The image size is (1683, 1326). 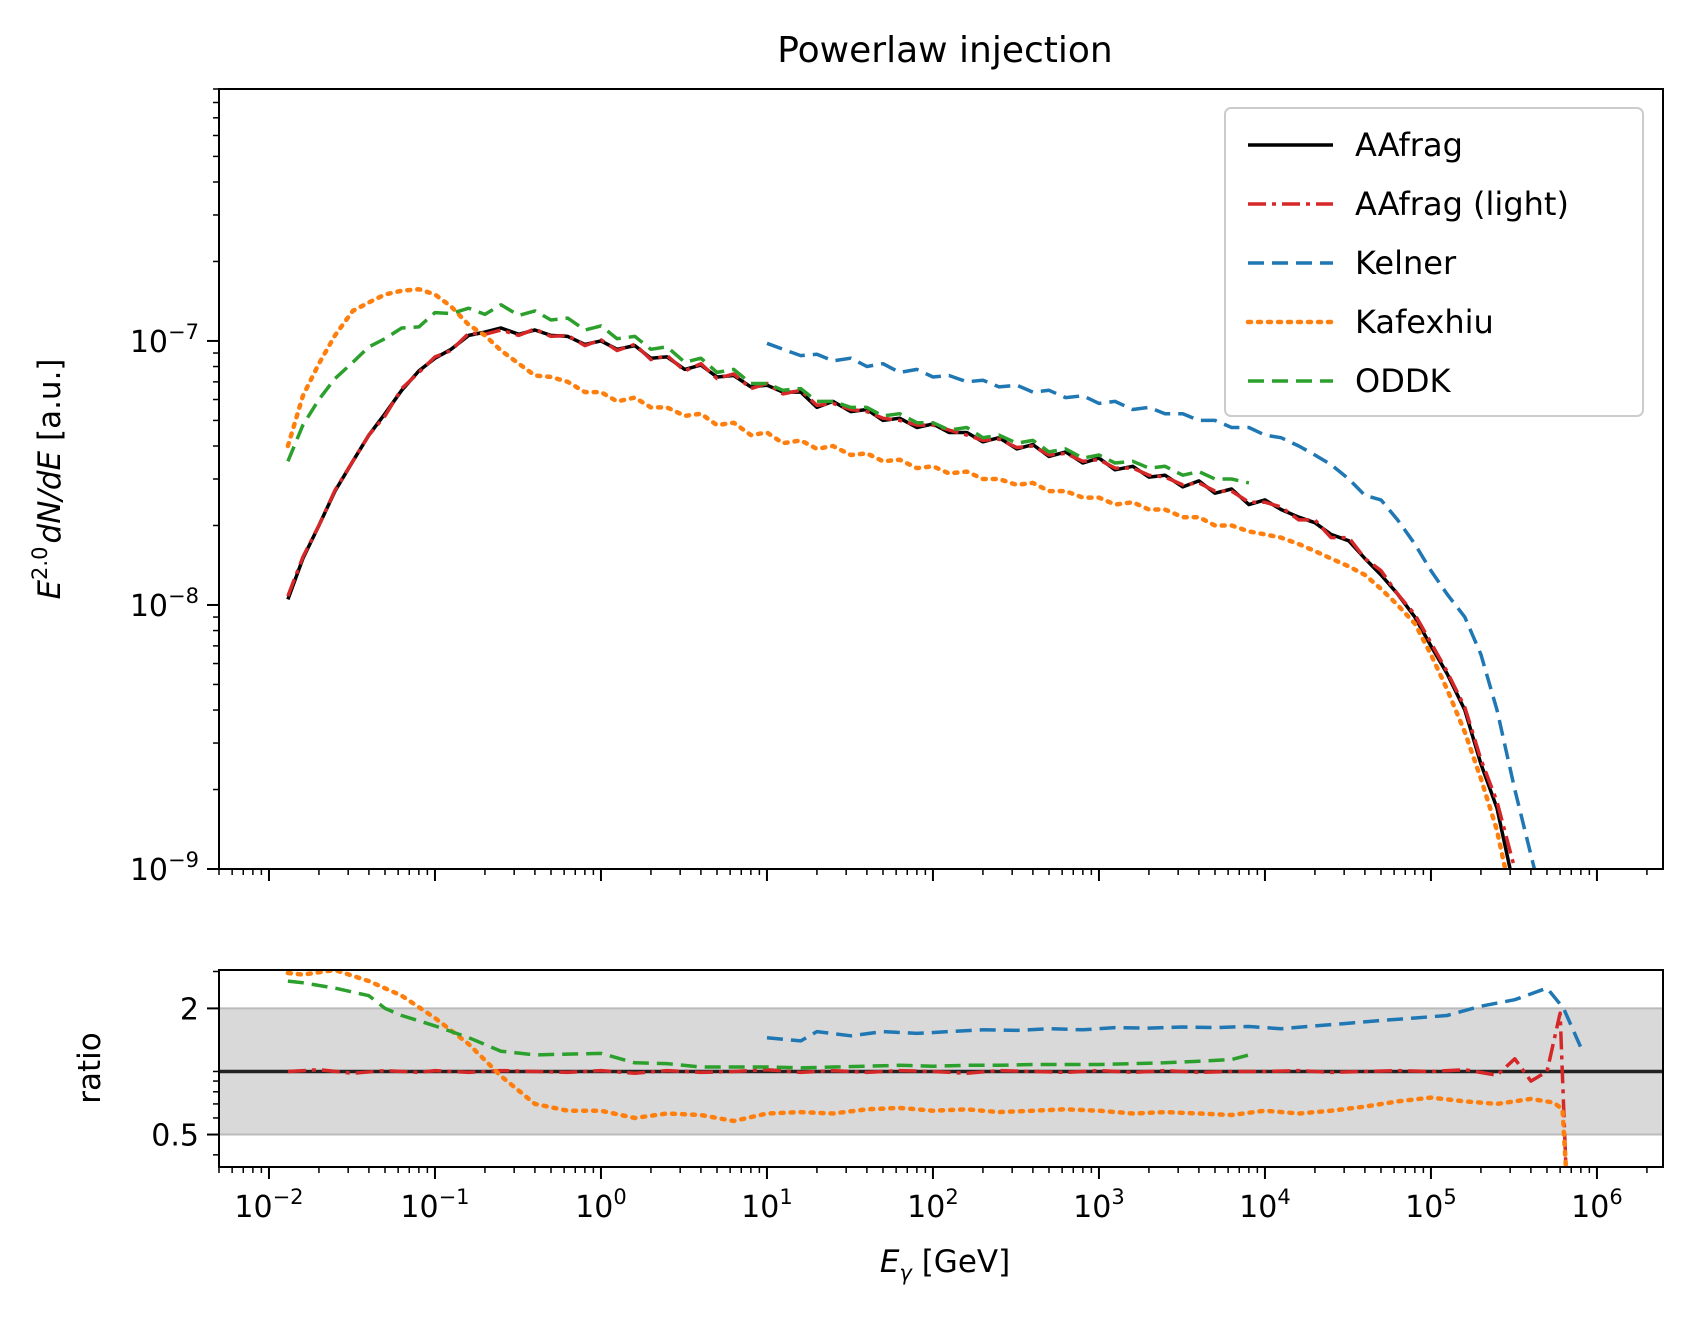 I want to click on tick-exponent: 0, so click(x=619, y=1197).